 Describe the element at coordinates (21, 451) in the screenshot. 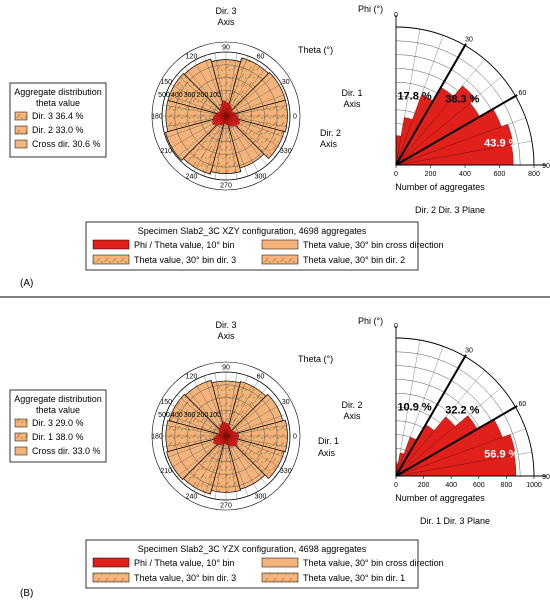

I see `legend-left-b-swatch-cross` at that location.